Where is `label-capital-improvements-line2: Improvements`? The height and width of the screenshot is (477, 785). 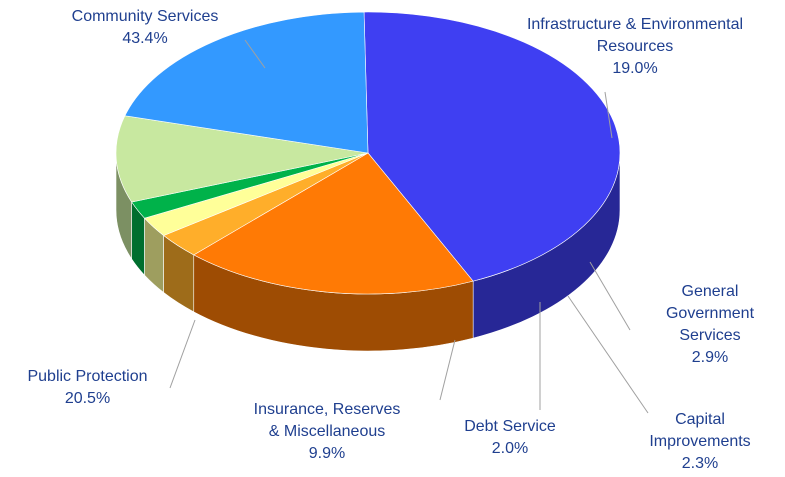
label-capital-improvements-line2: Improvements is located at coordinates (700, 441).